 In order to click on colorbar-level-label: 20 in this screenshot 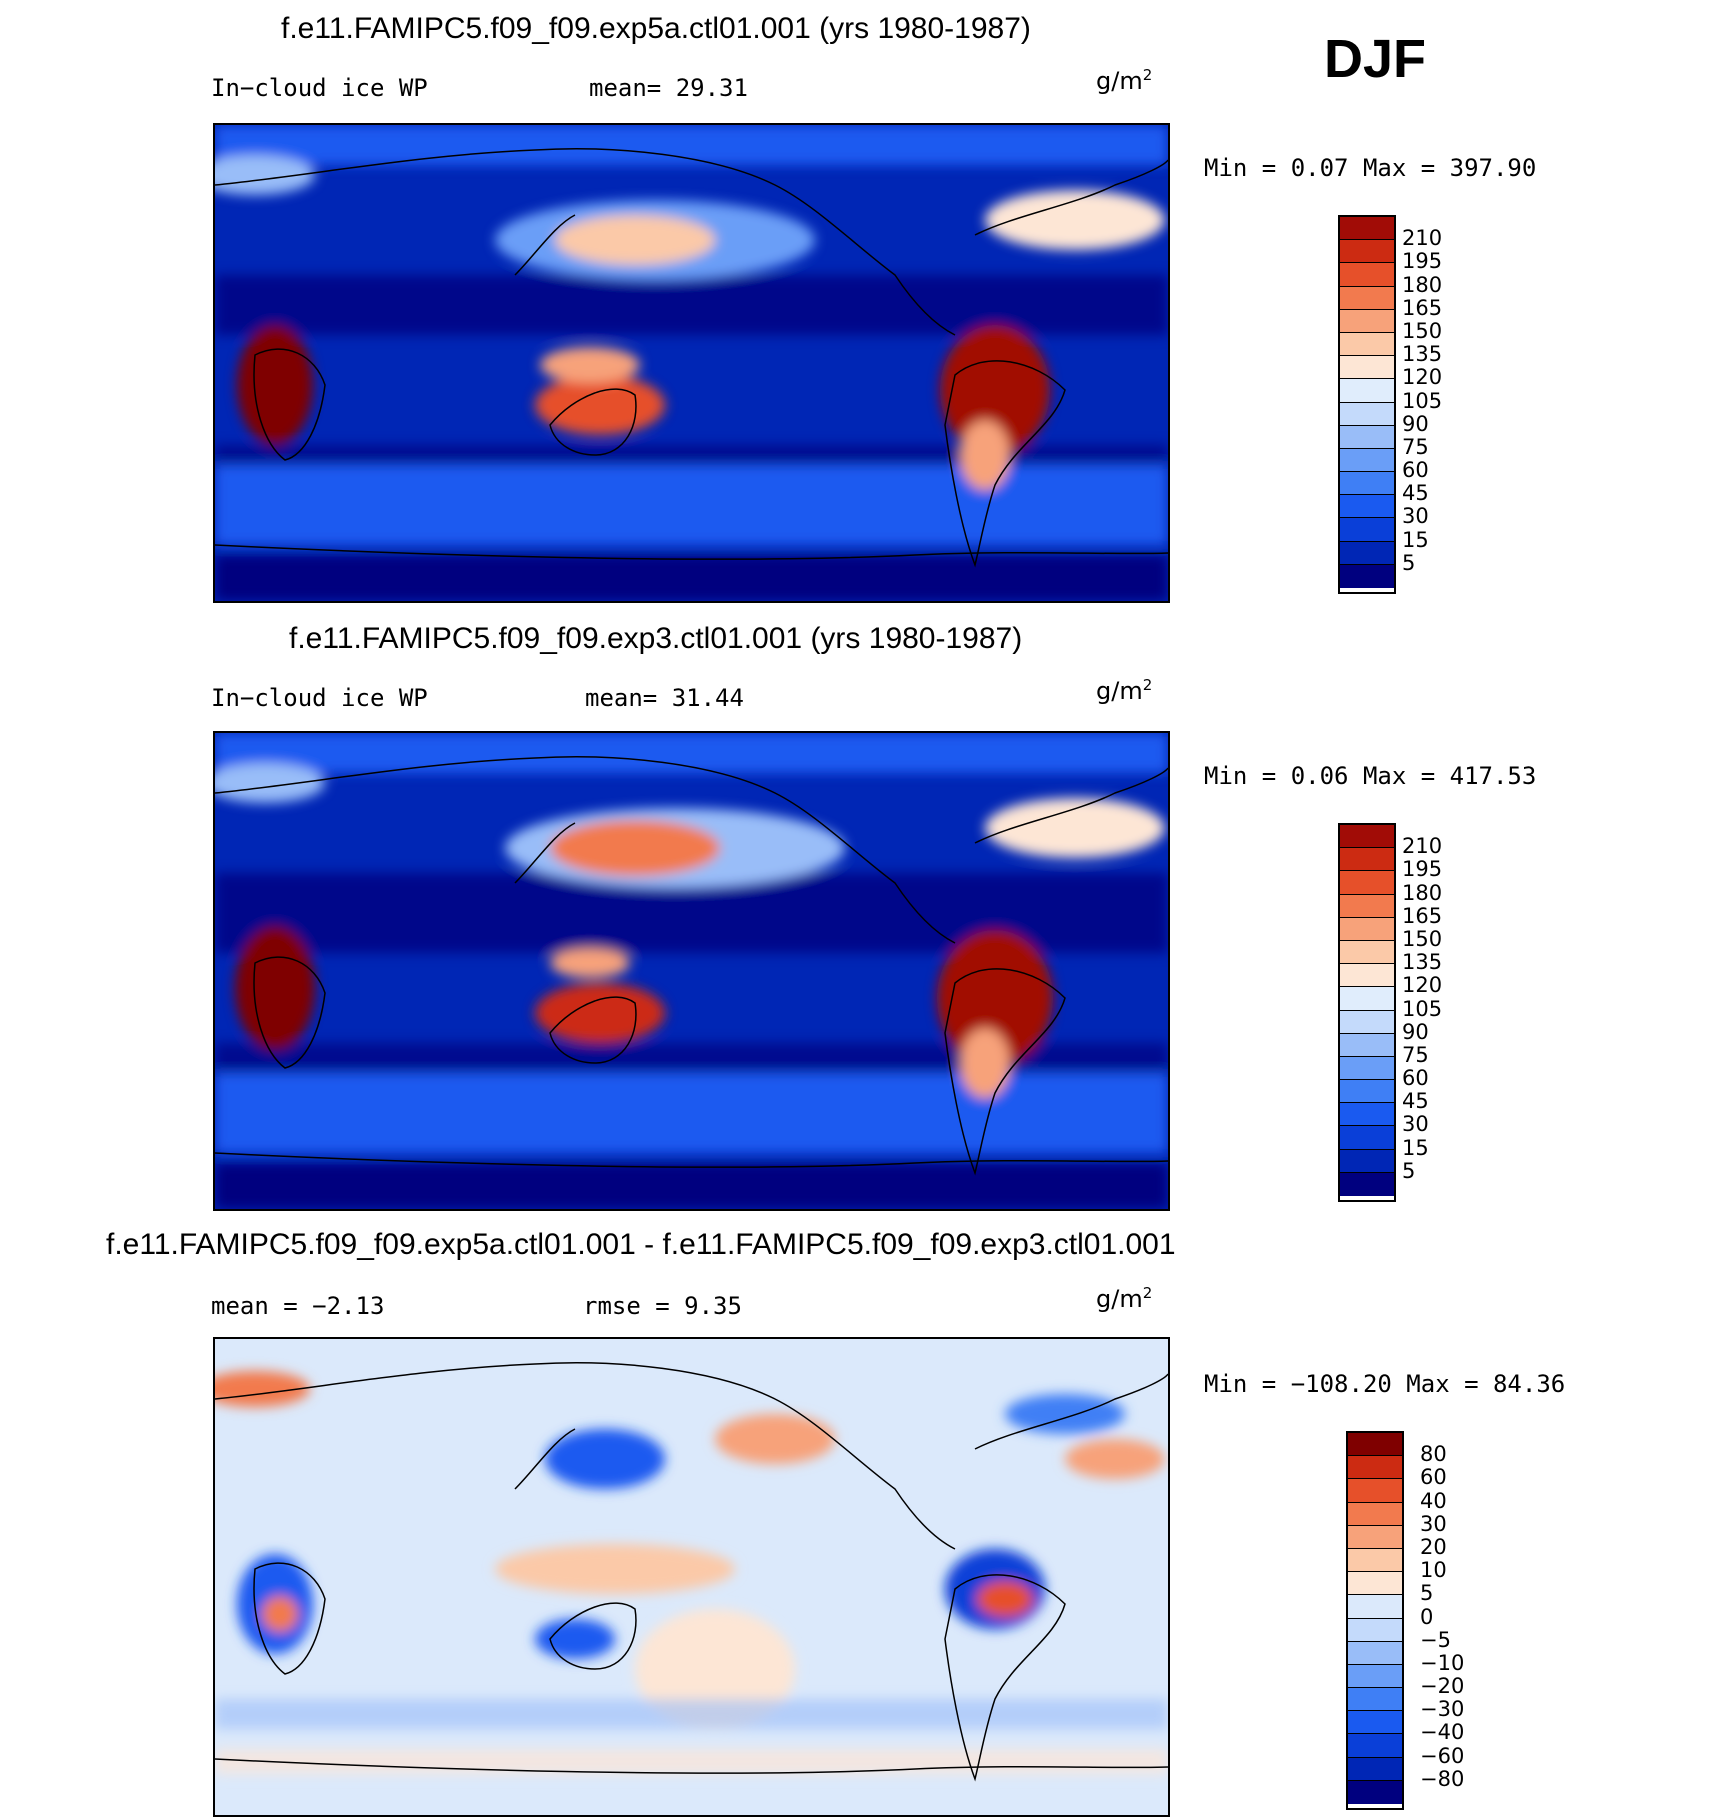, I will do `click(1433, 1546)`.